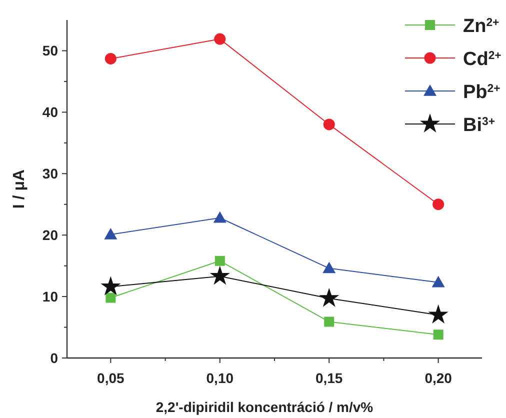 This screenshot has height=418, width=506. What do you see at coordinates (50, 174) in the screenshot?
I see `y-tick-label: 30` at bounding box center [50, 174].